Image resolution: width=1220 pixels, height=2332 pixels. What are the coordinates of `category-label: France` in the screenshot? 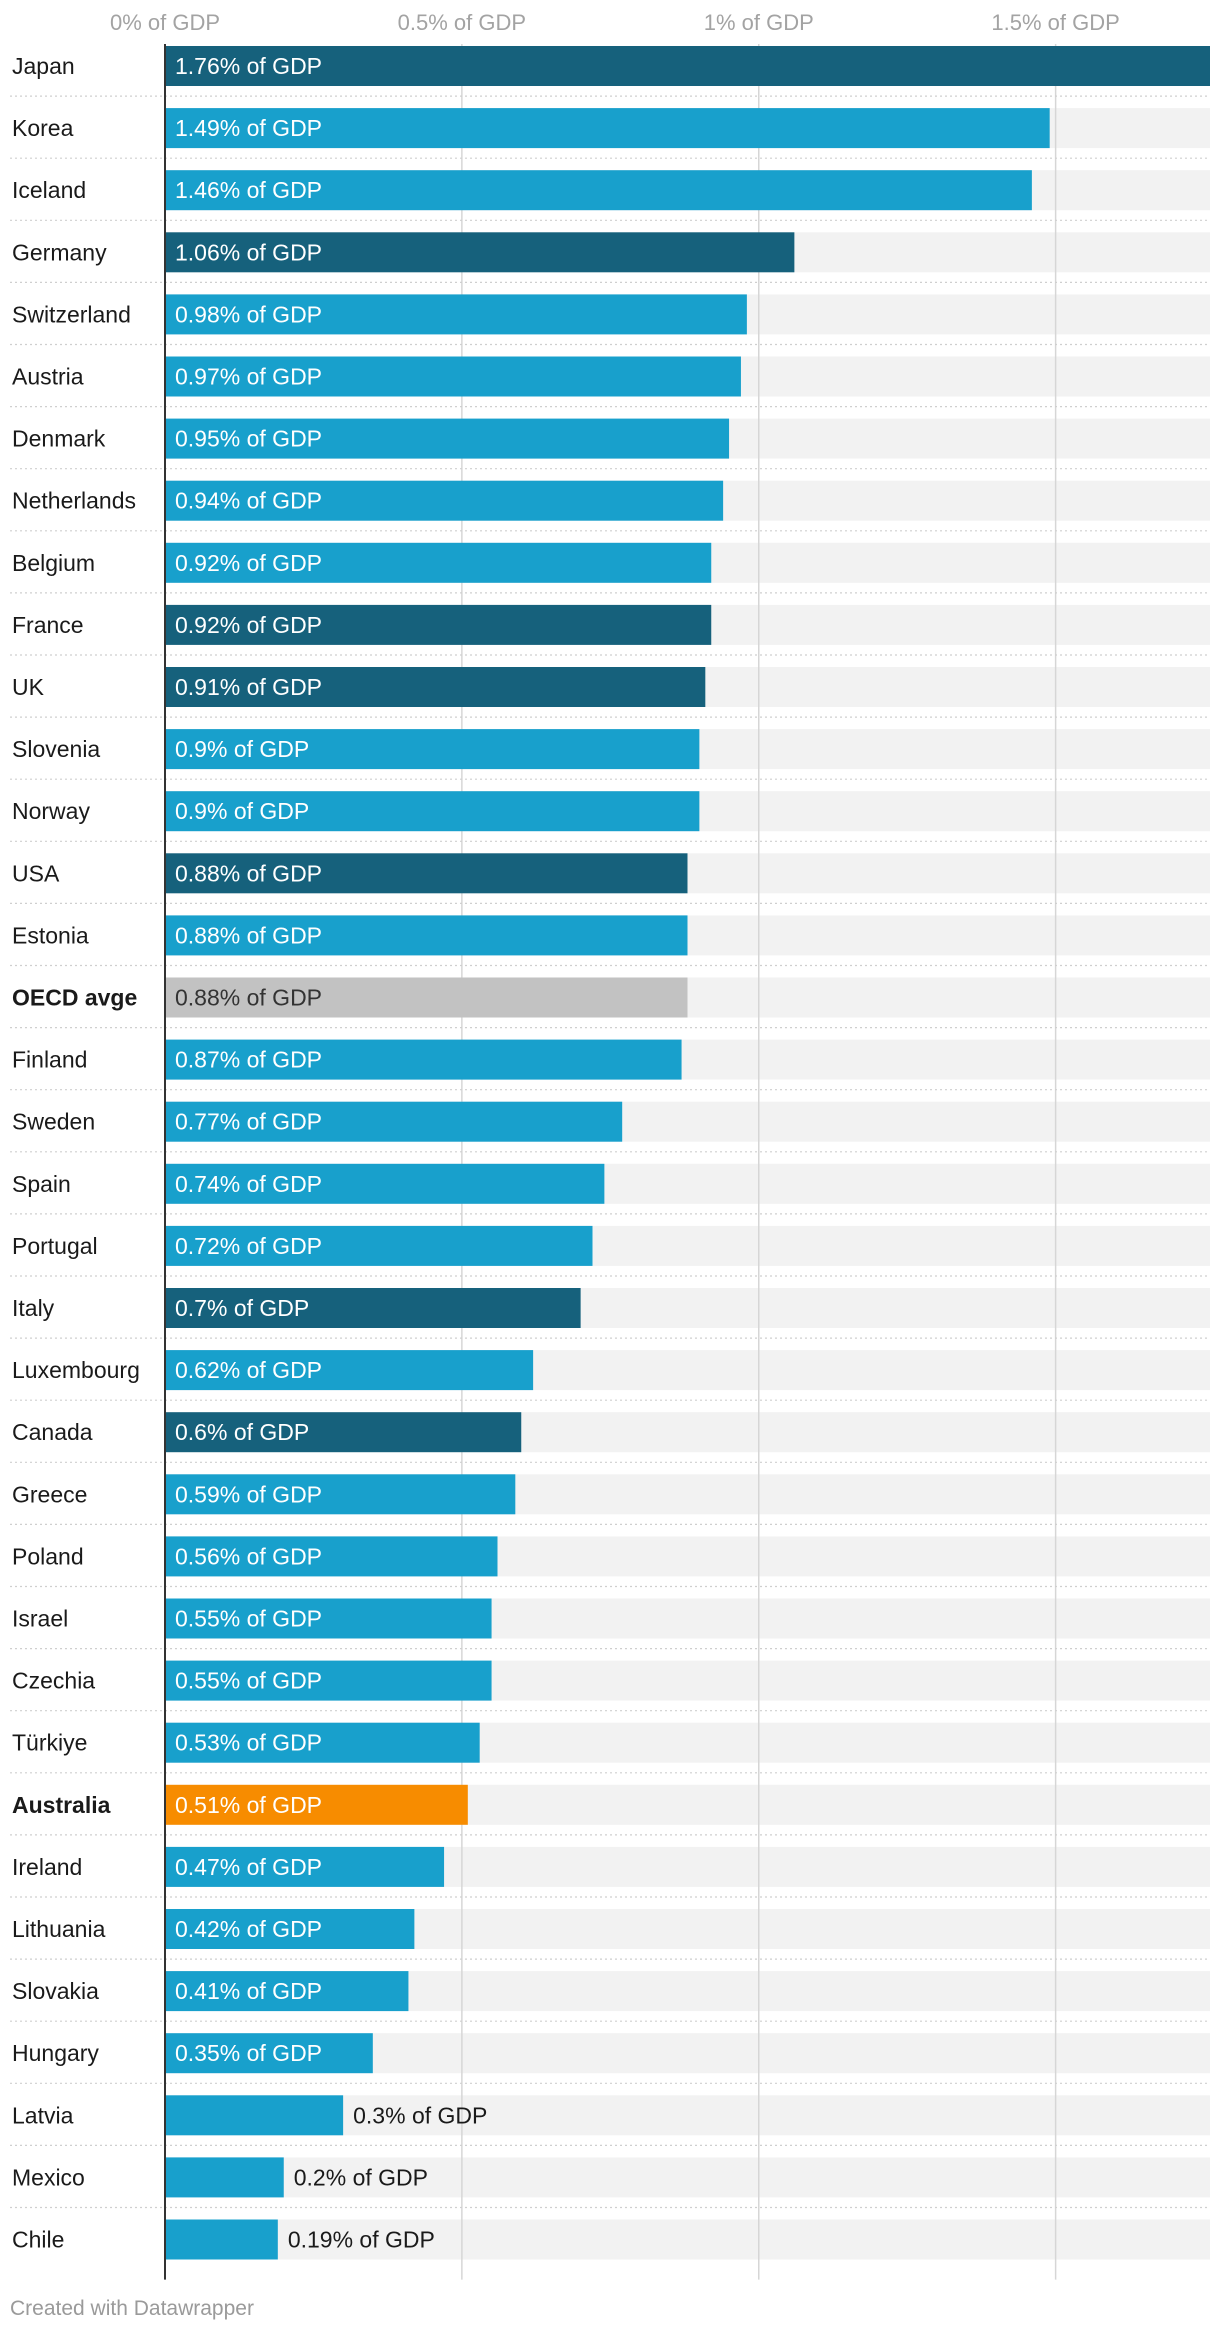 It's located at (48, 625).